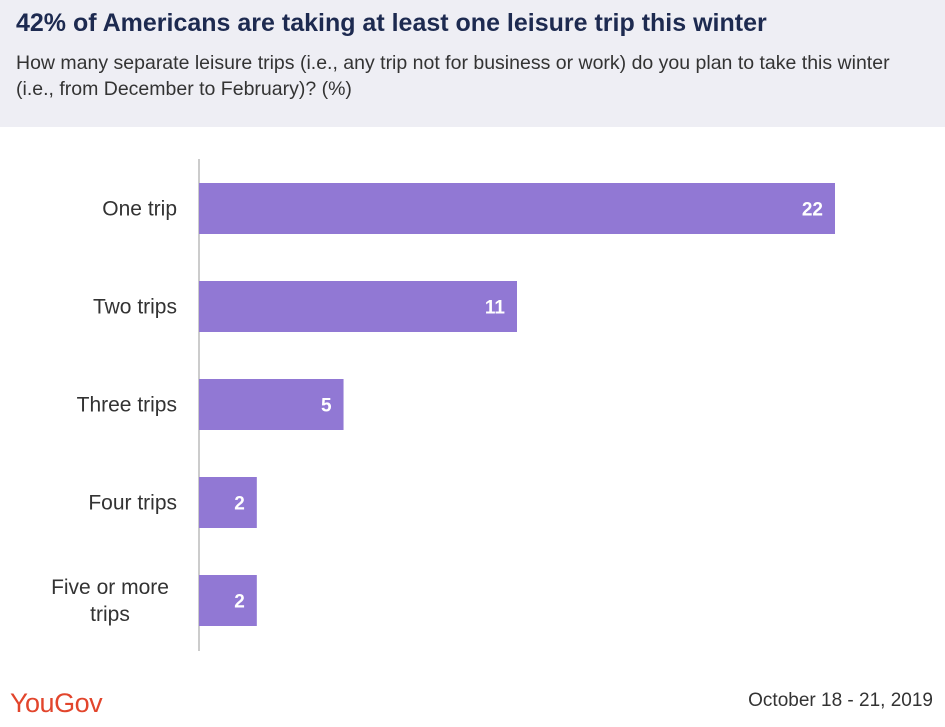 Image resolution: width=945 pixels, height=727 pixels. Describe the element at coordinates (326, 406) in the screenshot. I see `bar-value-label-3: 5` at that location.